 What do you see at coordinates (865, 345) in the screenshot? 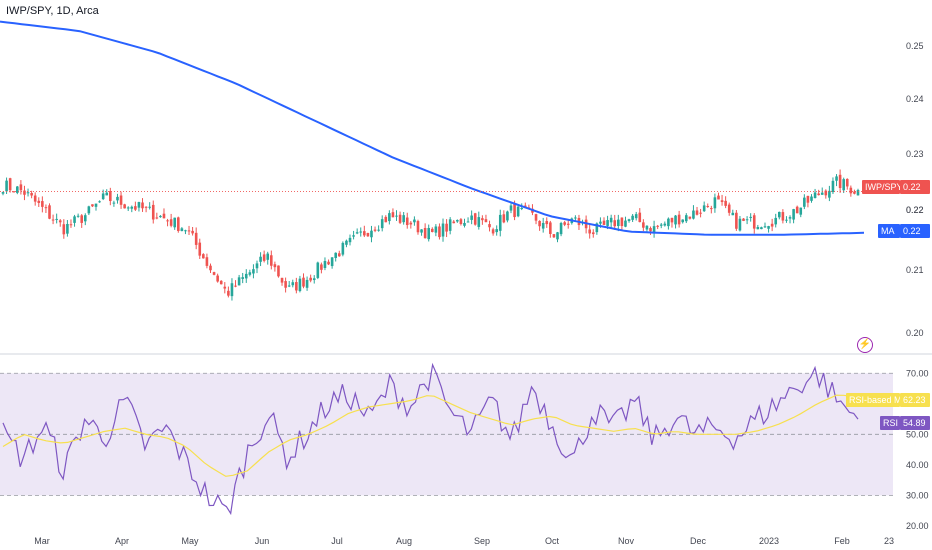
I see `lightning-icon: ⚡` at bounding box center [865, 345].